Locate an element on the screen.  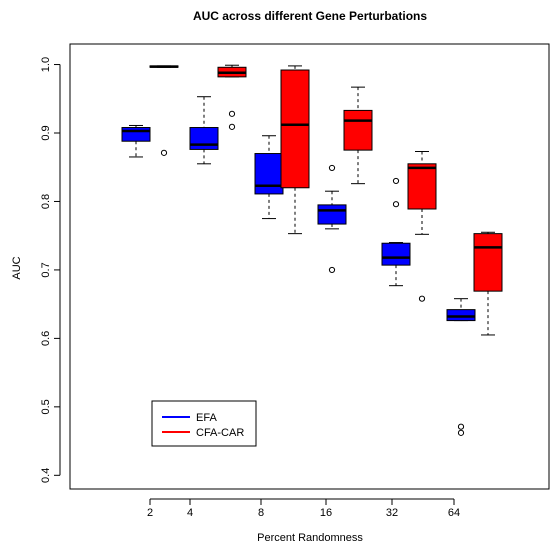
y-tick-label: 0.4 is located at coordinates (46, 475).